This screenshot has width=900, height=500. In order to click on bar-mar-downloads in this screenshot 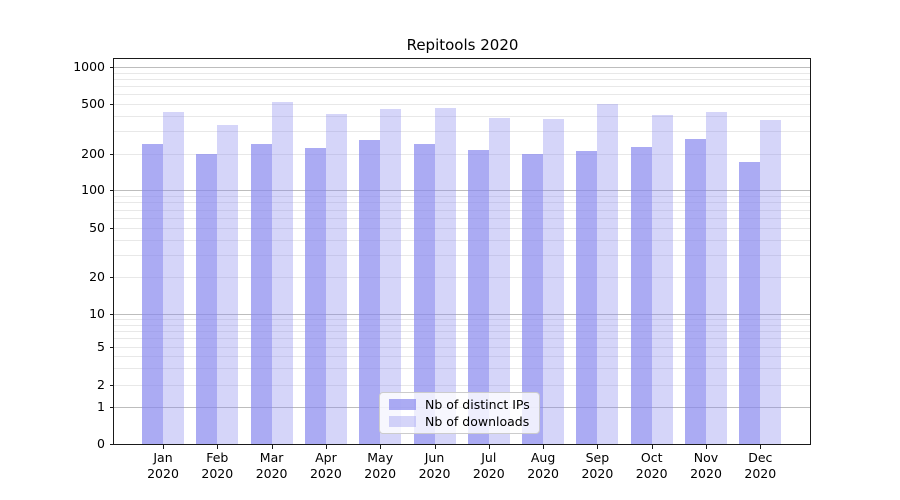, I will do `click(282, 272)`.